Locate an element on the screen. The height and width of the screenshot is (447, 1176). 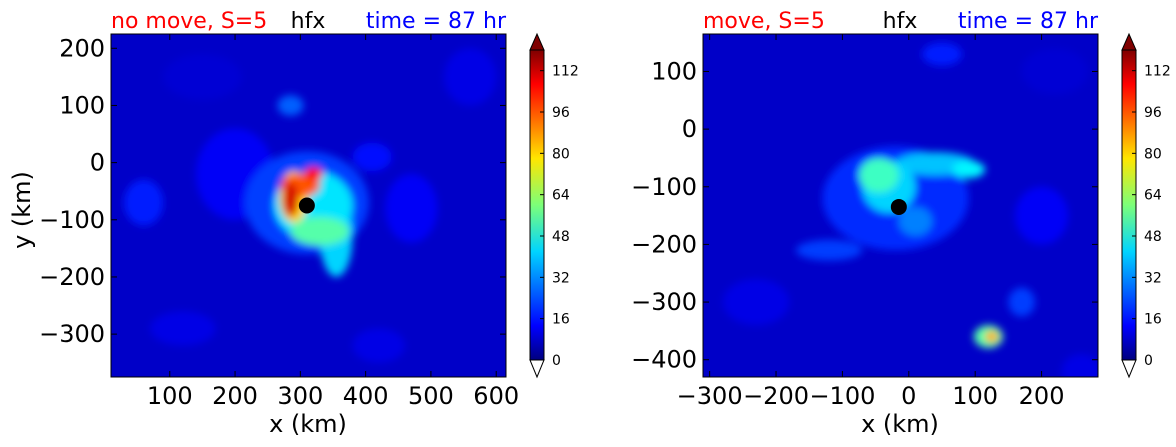
panel-1-colorbar-bar is located at coordinates (537, 205).